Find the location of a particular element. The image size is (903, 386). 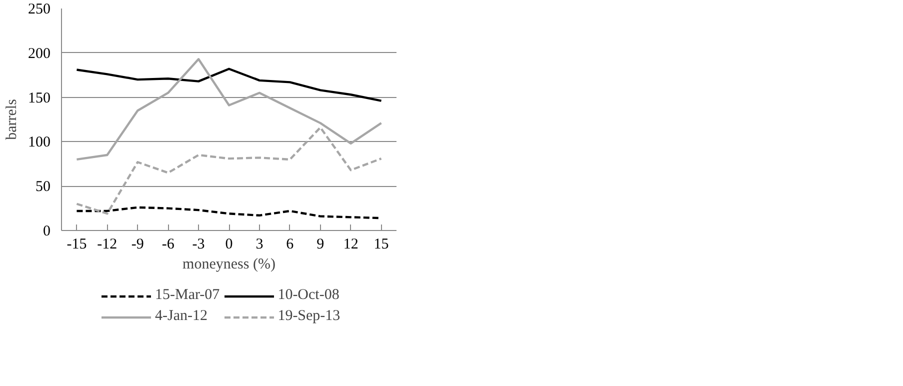

y-tick-label: 50 is located at coordinates (43, 187).